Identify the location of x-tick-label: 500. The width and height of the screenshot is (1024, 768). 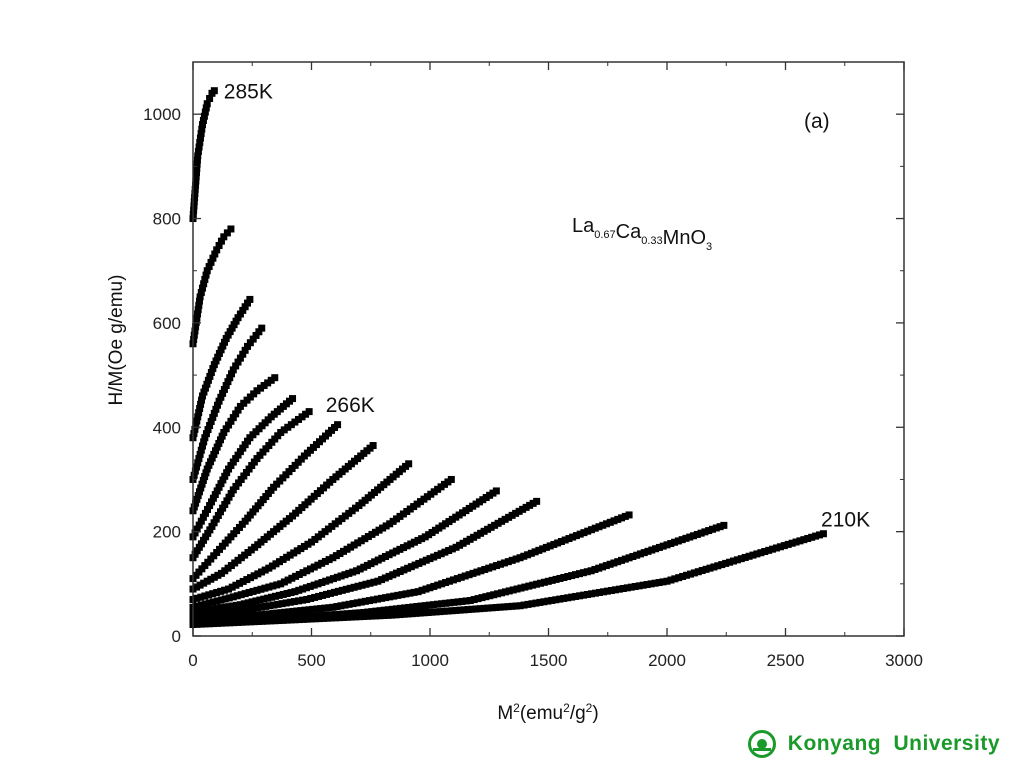
(311, 660).